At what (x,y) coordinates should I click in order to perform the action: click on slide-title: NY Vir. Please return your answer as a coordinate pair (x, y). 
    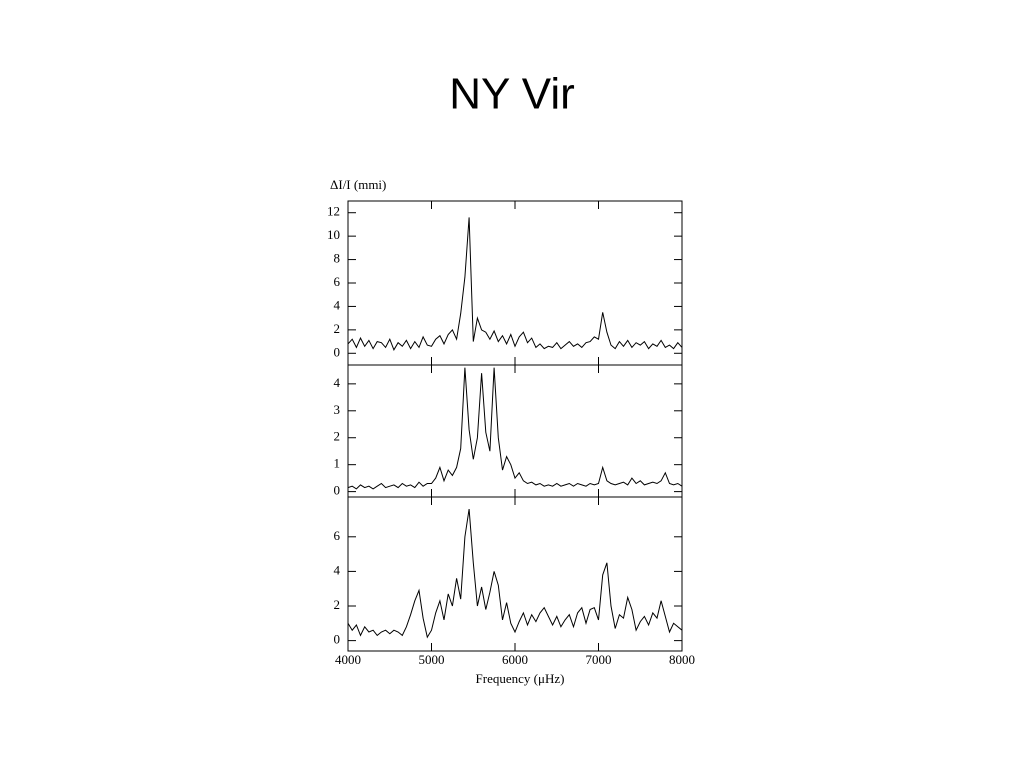
    Looking at the image, I should click on (512, 94).